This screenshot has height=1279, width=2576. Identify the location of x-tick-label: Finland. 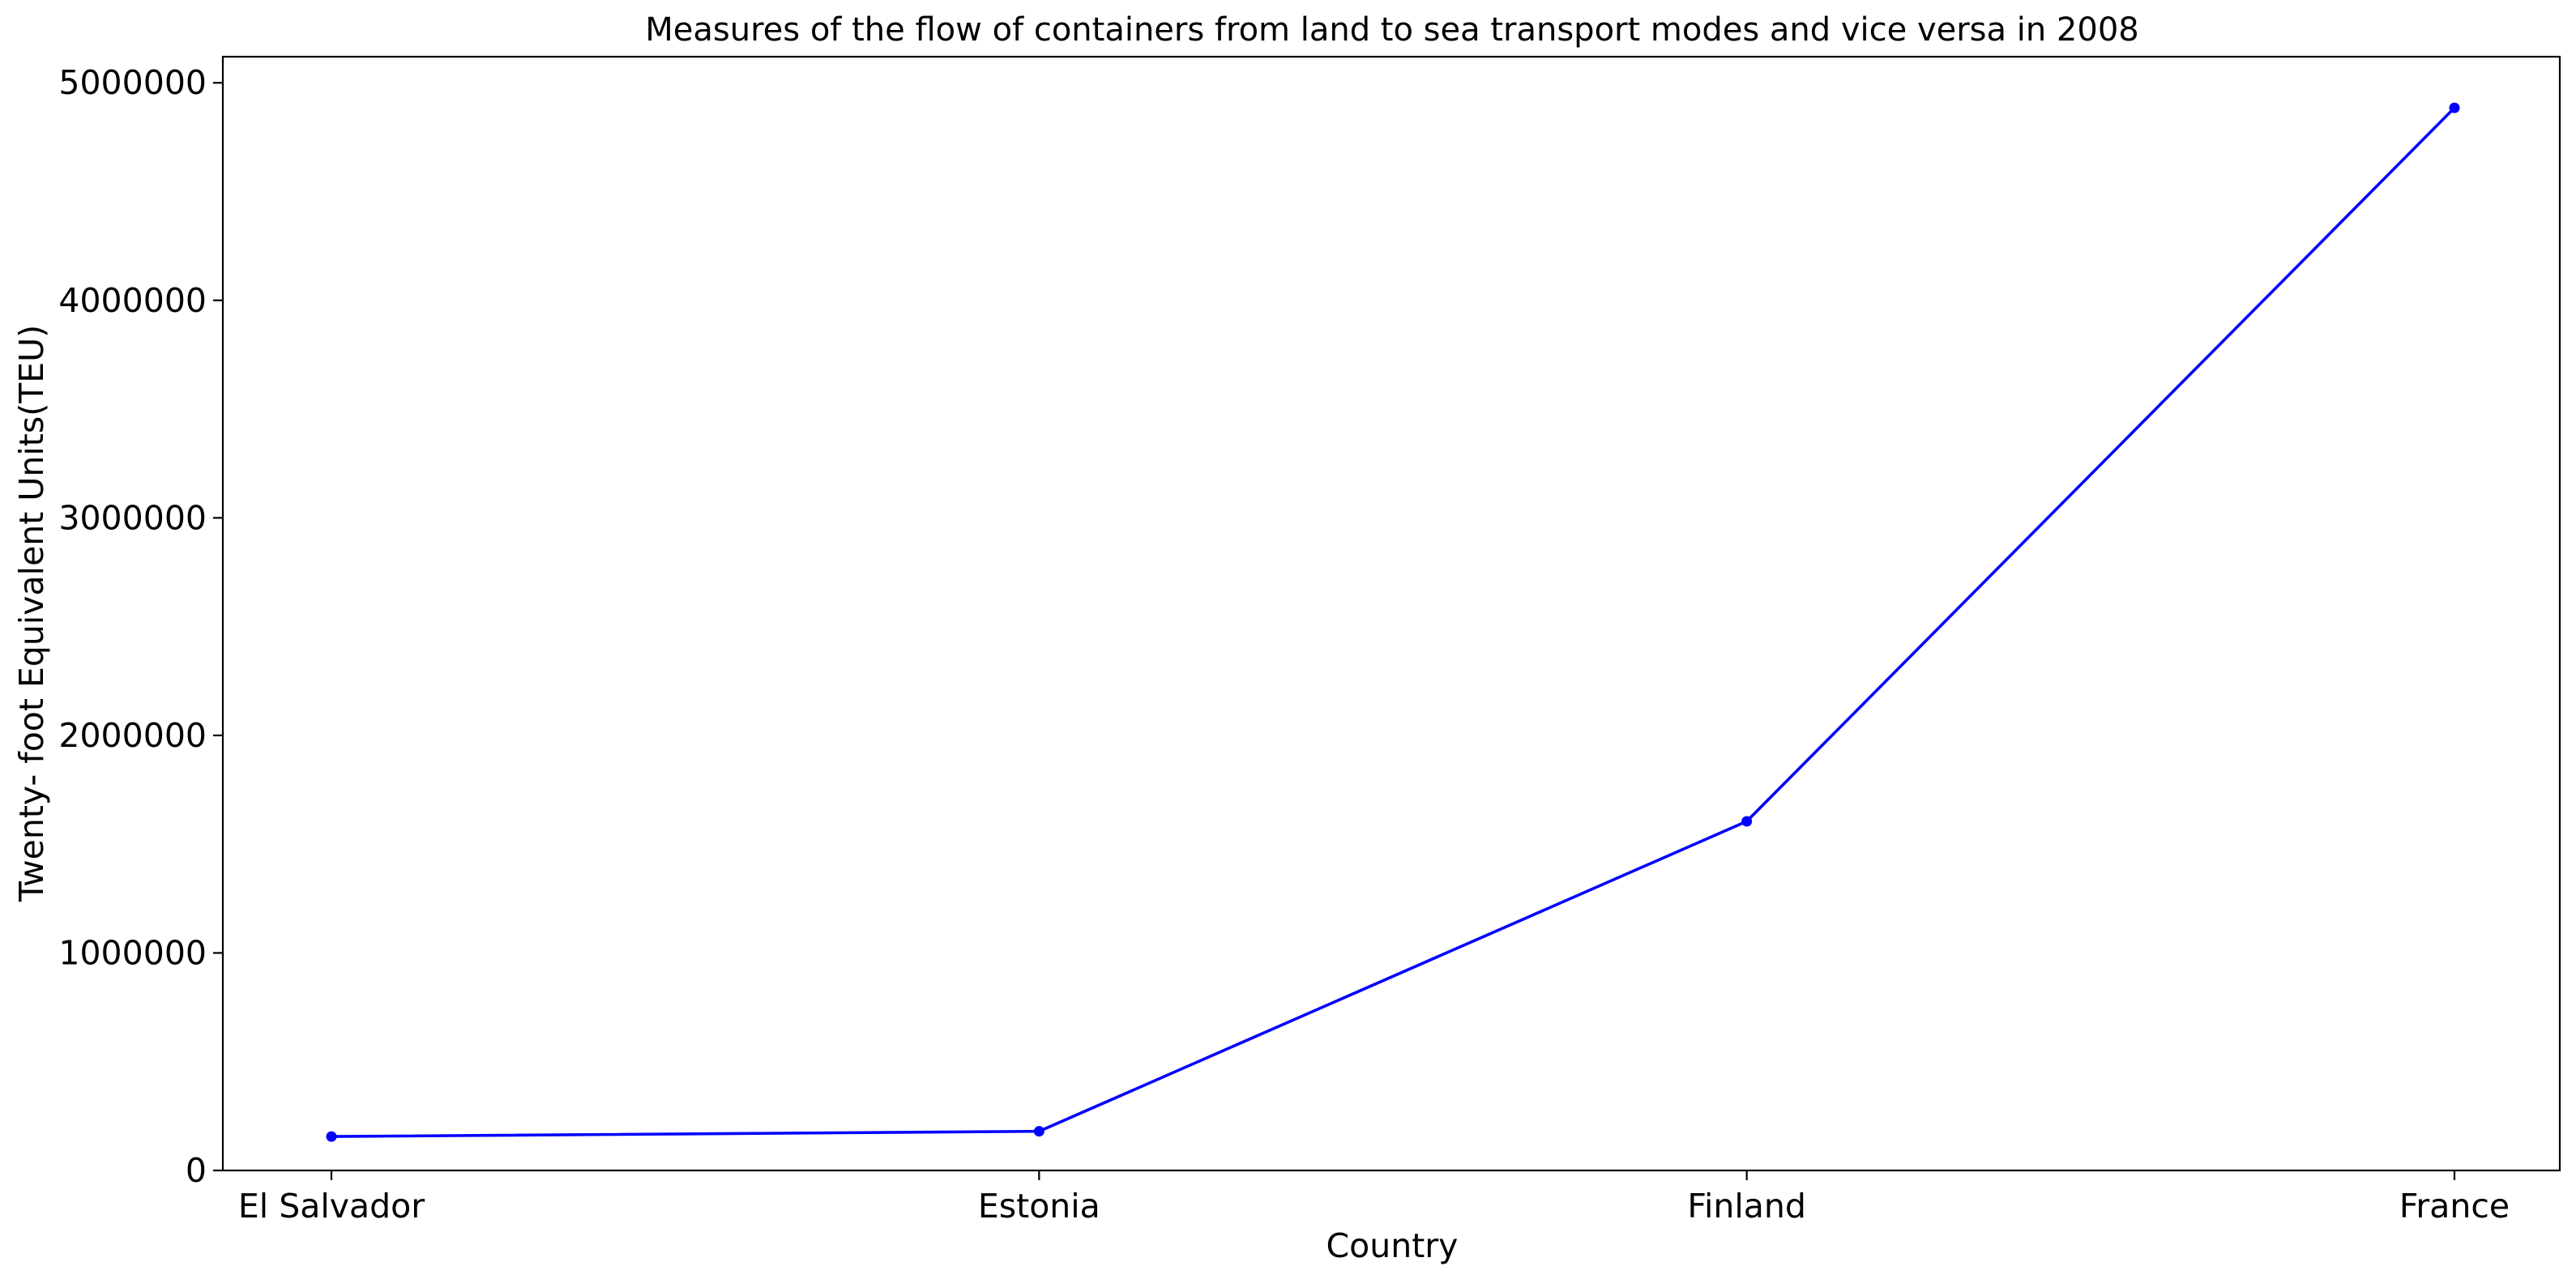
(1746, 1206).